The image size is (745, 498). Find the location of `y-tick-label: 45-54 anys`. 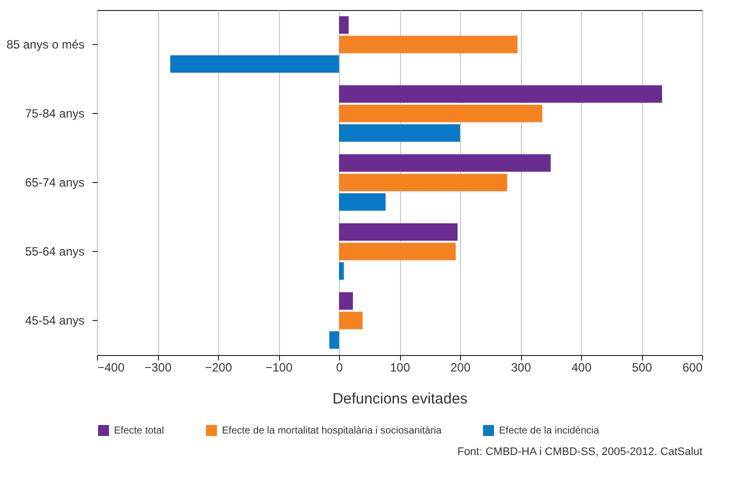

y-tick-label: 45-54 anys is located at coordinates (54, 321).